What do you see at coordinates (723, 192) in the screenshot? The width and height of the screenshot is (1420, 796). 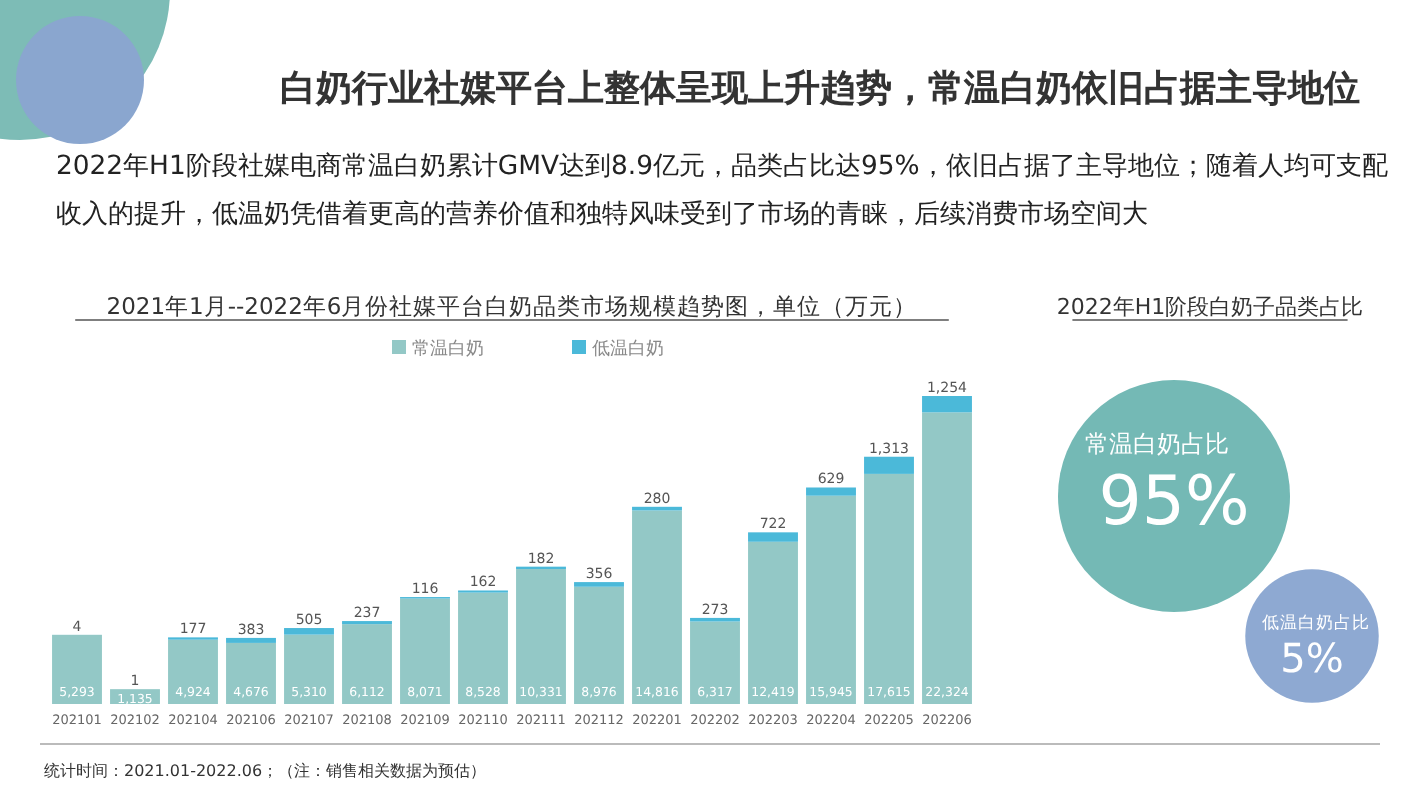 I see `text: 2022年H1阶段社媒电商常温白奶累计GMV达到8.9亿元，品类占比达95%，依旧占据了主导地位；随着人均可支配收入的提升，低温奶凭借着更高的营养价值和独特风味受到了市场的青睐，后续消费市场空间大` at bounding box center [723, 192].